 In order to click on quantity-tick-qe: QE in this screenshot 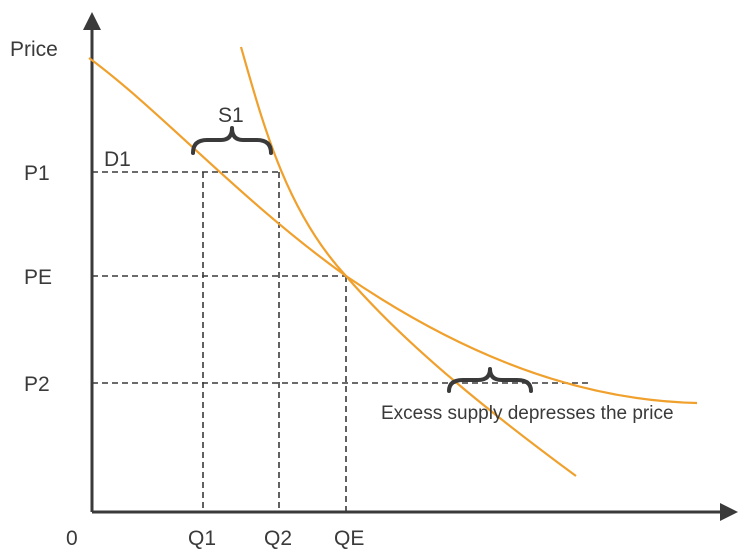, I will do `click(349, 538)`.